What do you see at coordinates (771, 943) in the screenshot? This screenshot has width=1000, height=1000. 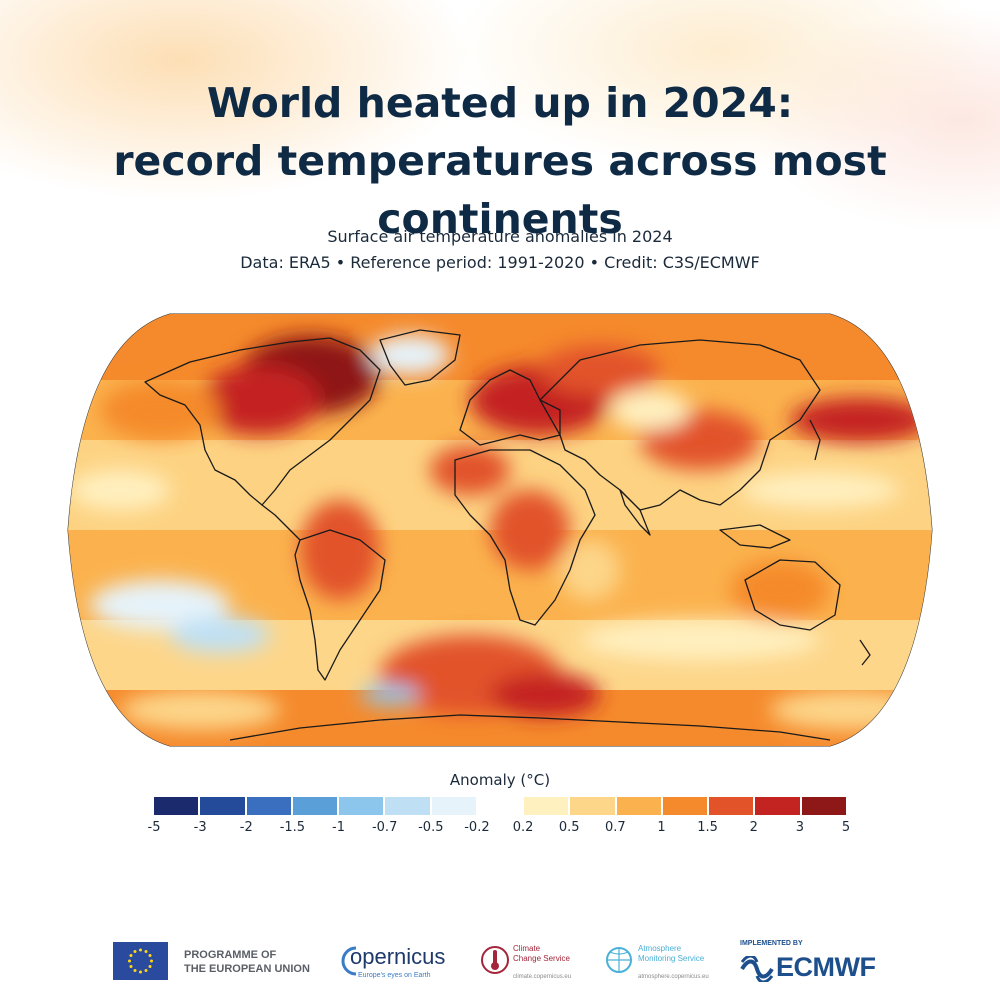 I see `ecmwf-implemented-by: IMPLEMENTED BY` at bounding box center [771, 943].